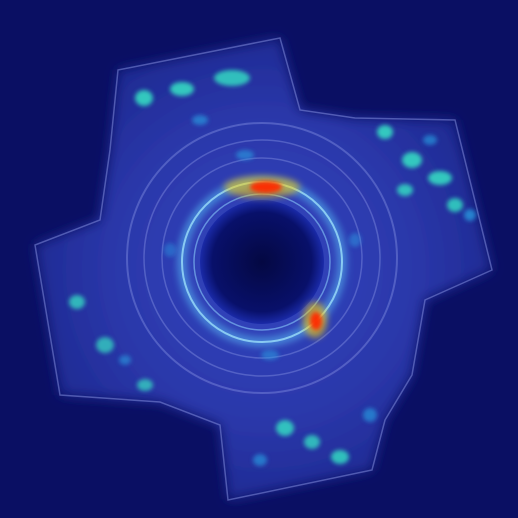  I want to click on central-bore, so click(262, 262).